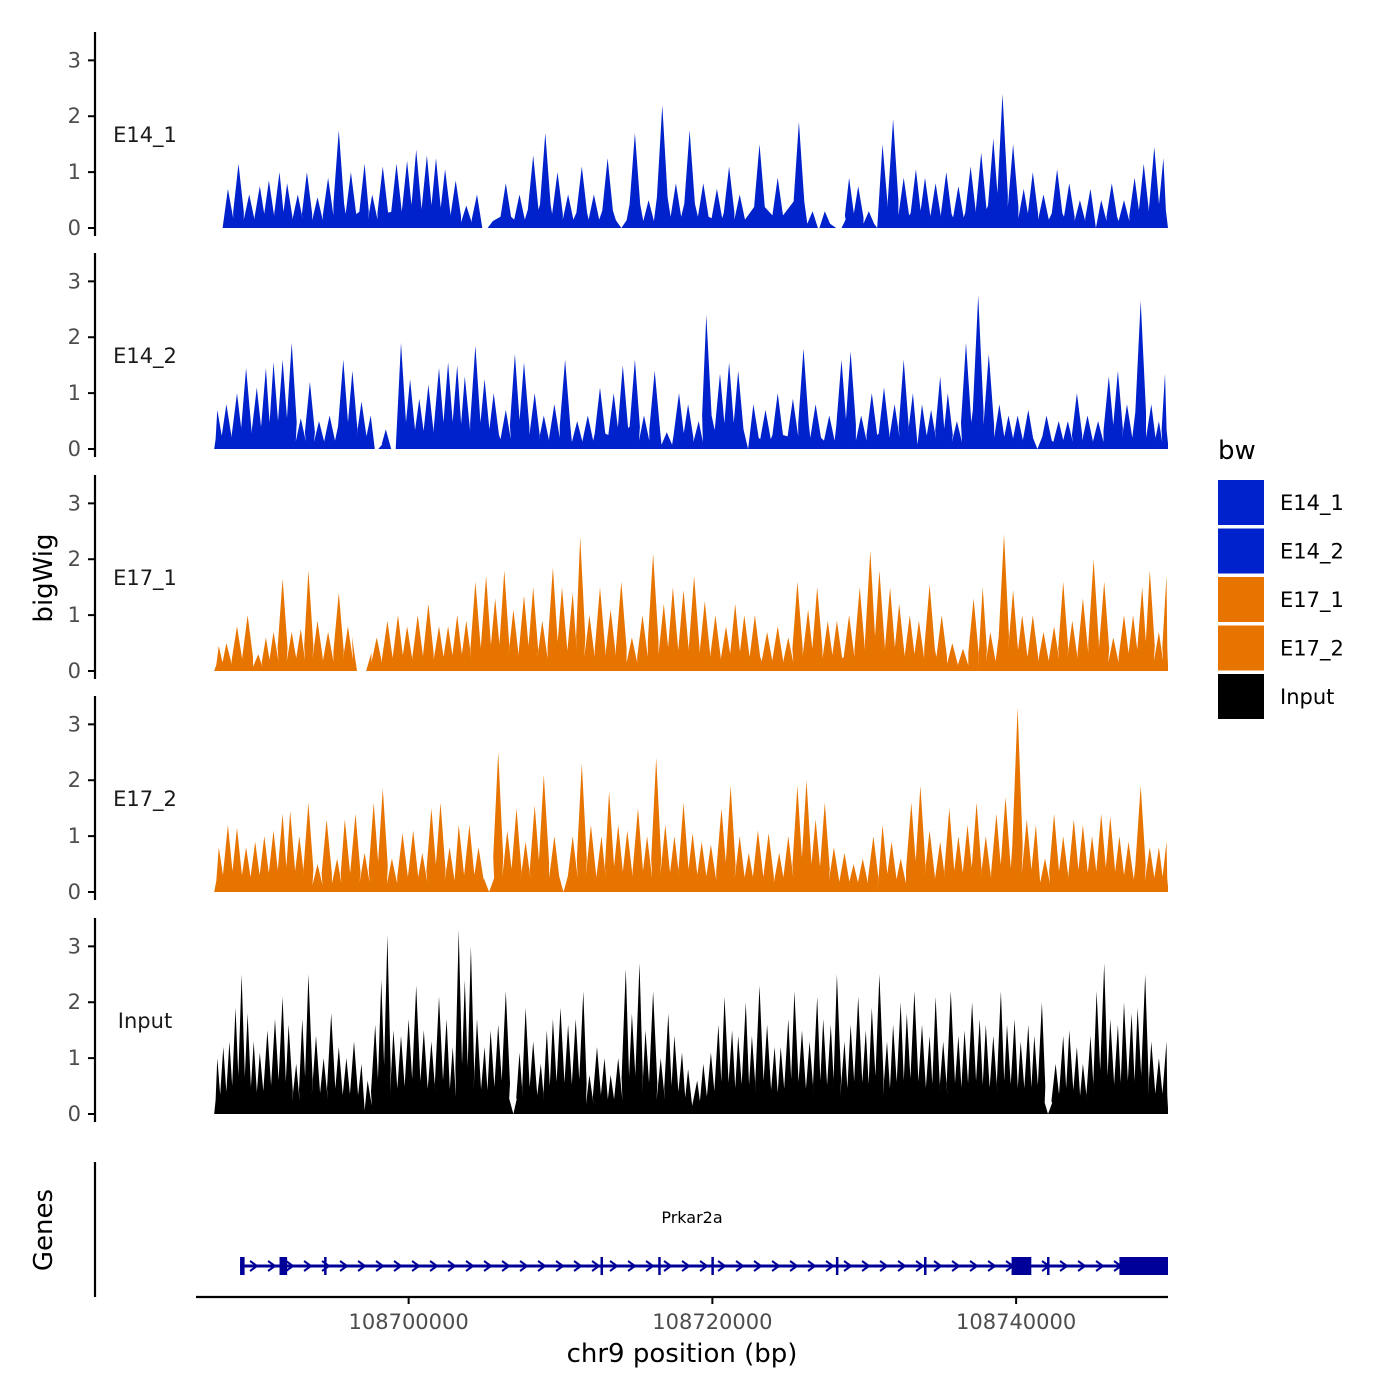  I want to click on track-label: Input, so click(145, 1021).